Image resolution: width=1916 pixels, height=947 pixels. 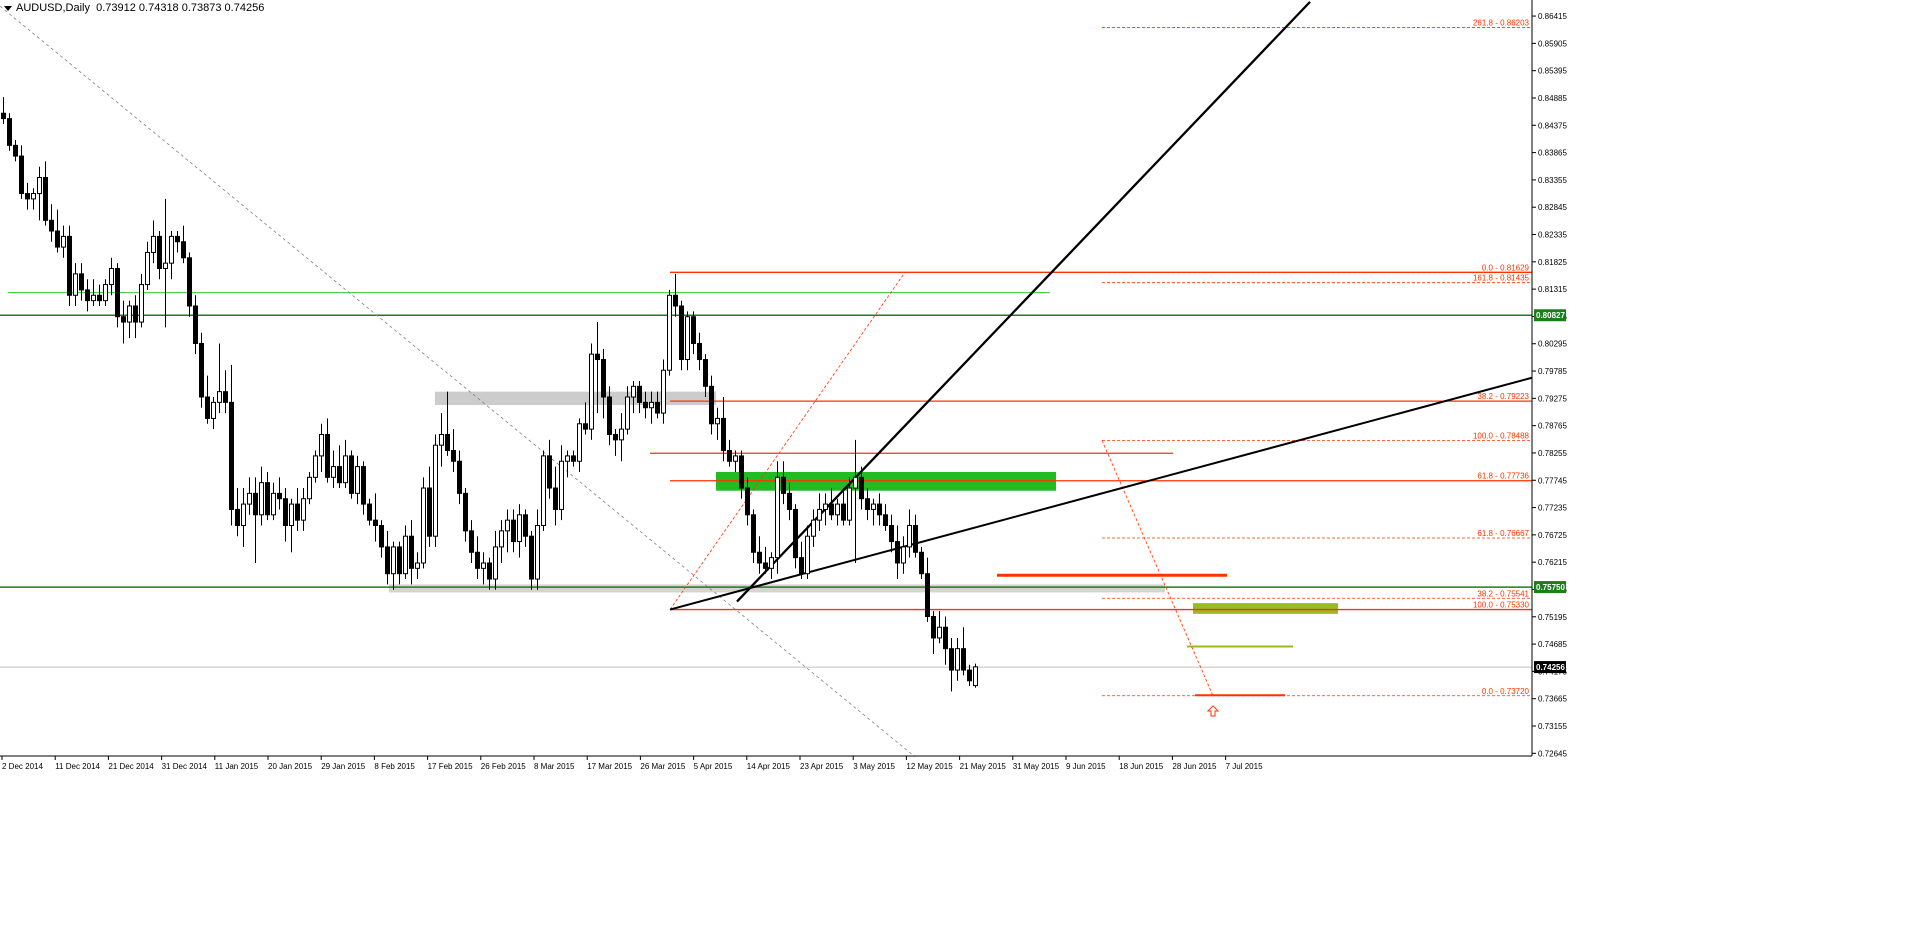 I want to click on price-label-text: 0.80827, so click(x=1550, y=315).